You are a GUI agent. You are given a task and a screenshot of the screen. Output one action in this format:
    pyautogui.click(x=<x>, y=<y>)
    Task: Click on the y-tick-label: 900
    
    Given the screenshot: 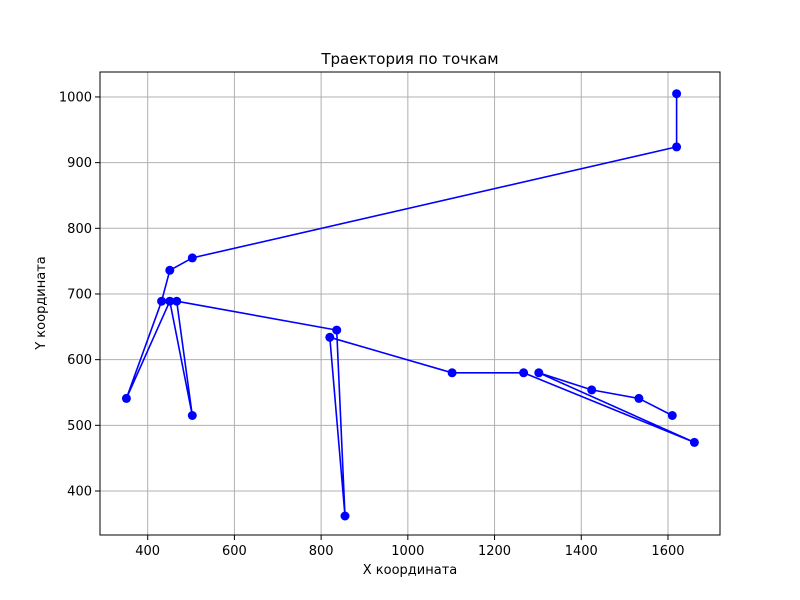 What is the action you would take?
    pyautogui.click(x=79, y=163)
    